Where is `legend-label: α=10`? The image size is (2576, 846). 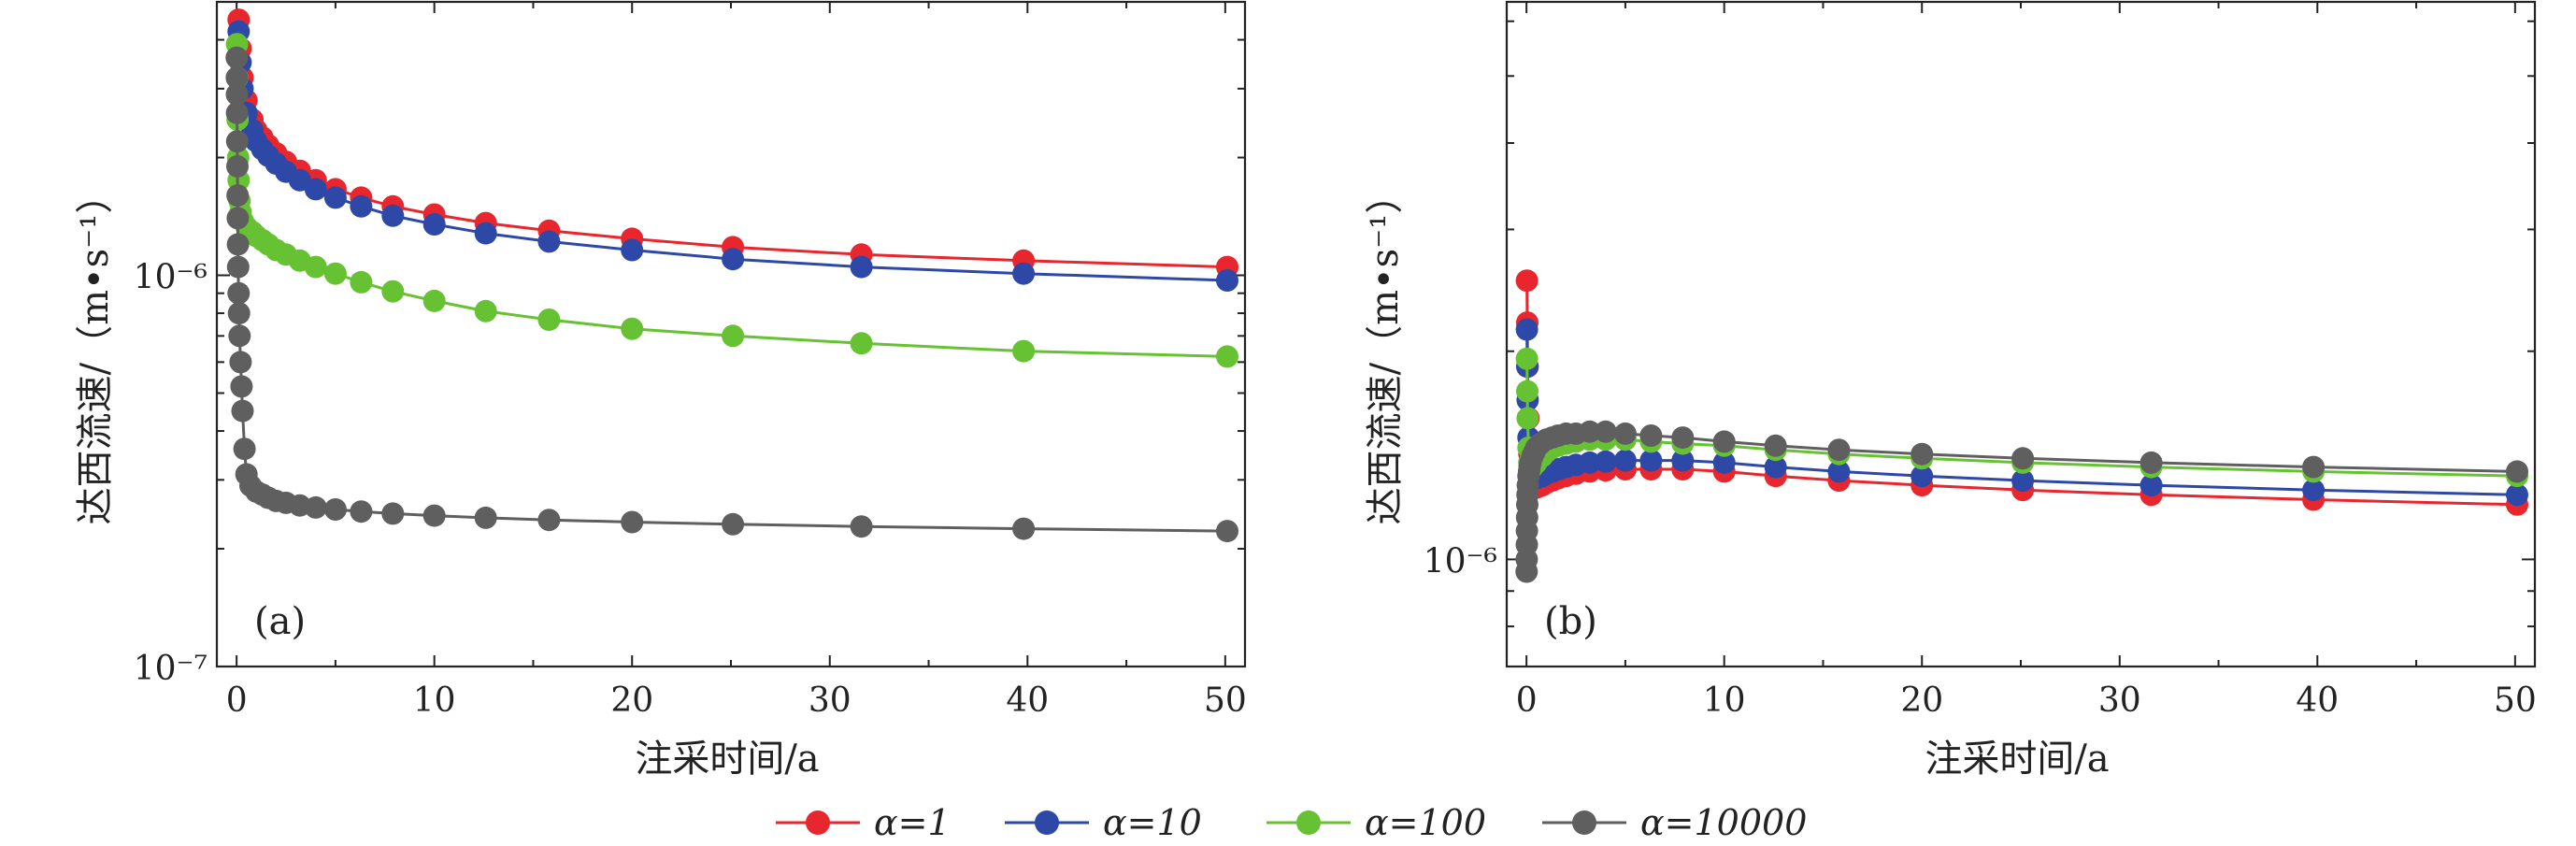 legend-label: α=10 is located at coordinates (1152, 822).